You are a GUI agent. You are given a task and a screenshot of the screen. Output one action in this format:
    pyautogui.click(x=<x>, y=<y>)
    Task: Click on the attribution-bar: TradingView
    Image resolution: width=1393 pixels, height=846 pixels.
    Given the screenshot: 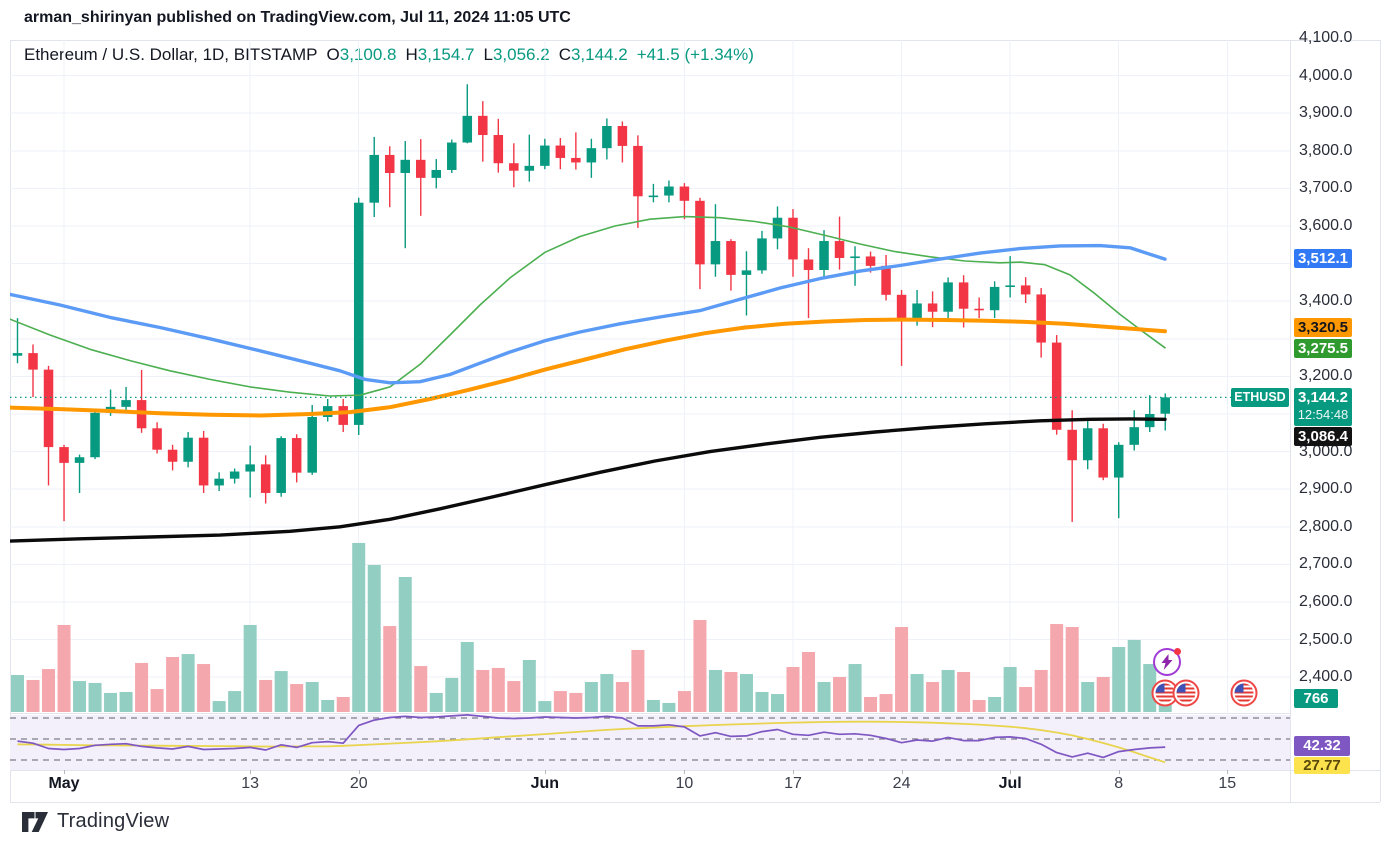 What is the action you would take?
    pyautogui.click(x=95, y=821)
    